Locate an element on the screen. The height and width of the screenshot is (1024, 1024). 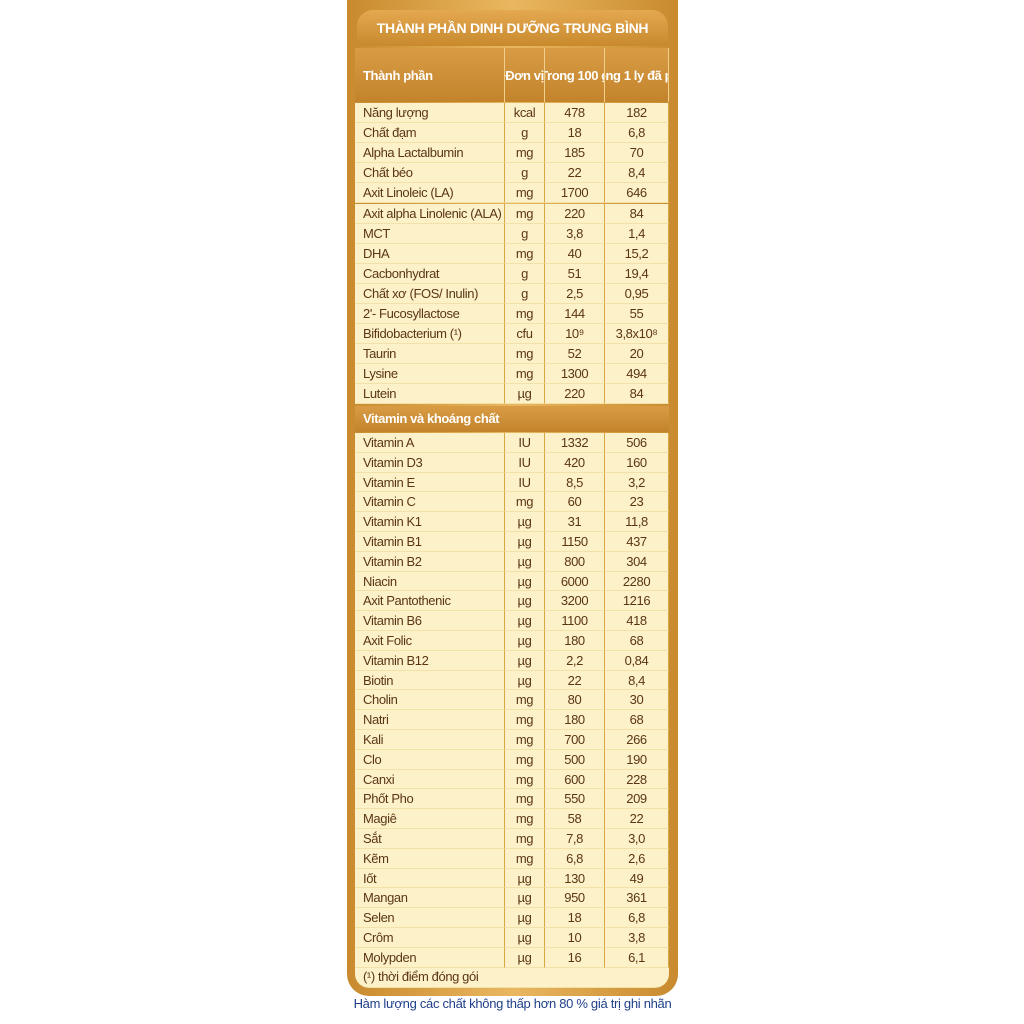
table-cell: Clo is located at coordinates (430, 759).